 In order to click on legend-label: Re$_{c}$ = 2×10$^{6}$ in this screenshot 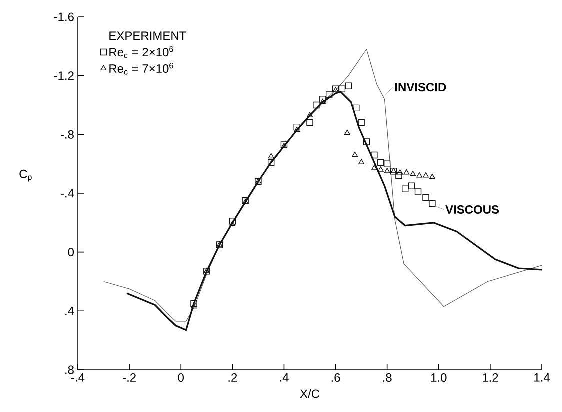, I will do `click(142, 52)`.